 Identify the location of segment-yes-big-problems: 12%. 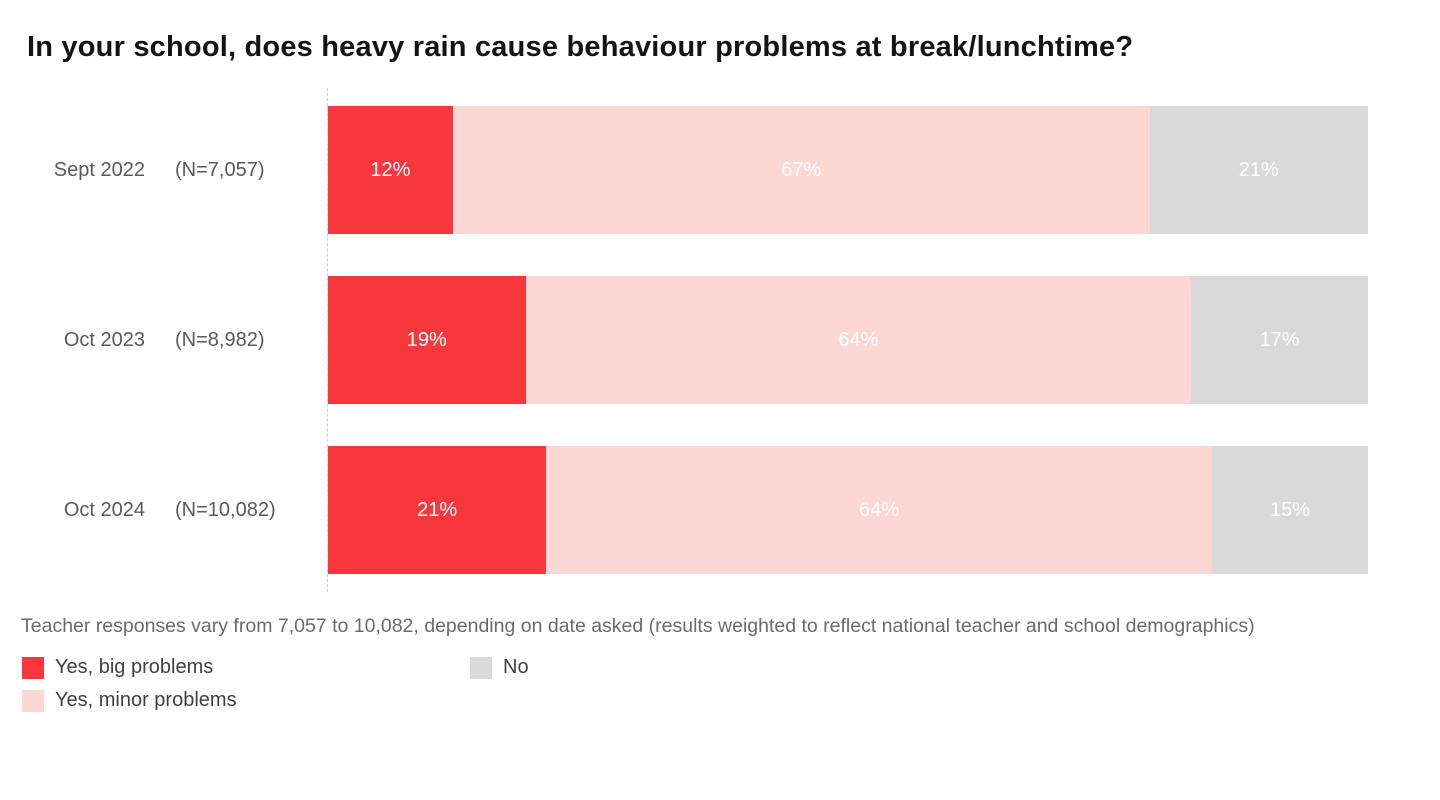
(390, 170).